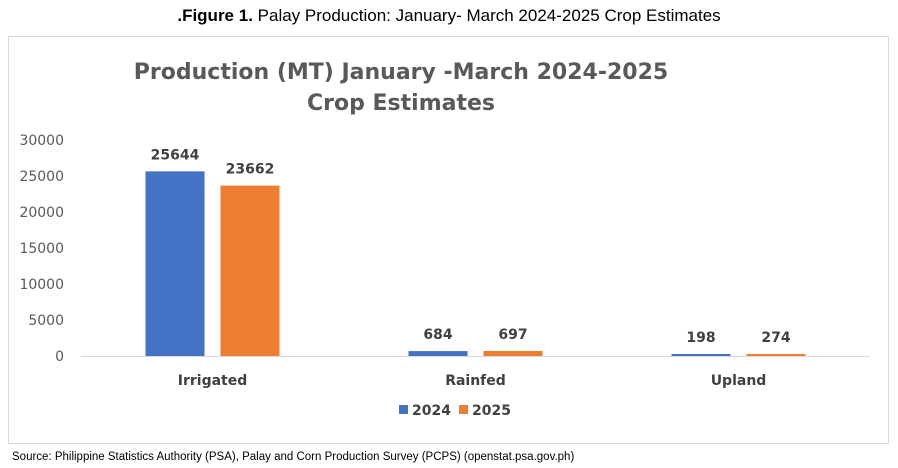 The height and width of the screenshot is (468, 898). Describe the element at coordinates (41, 141) in the screenshot. I see `y-tick-label: 30000` at that location.